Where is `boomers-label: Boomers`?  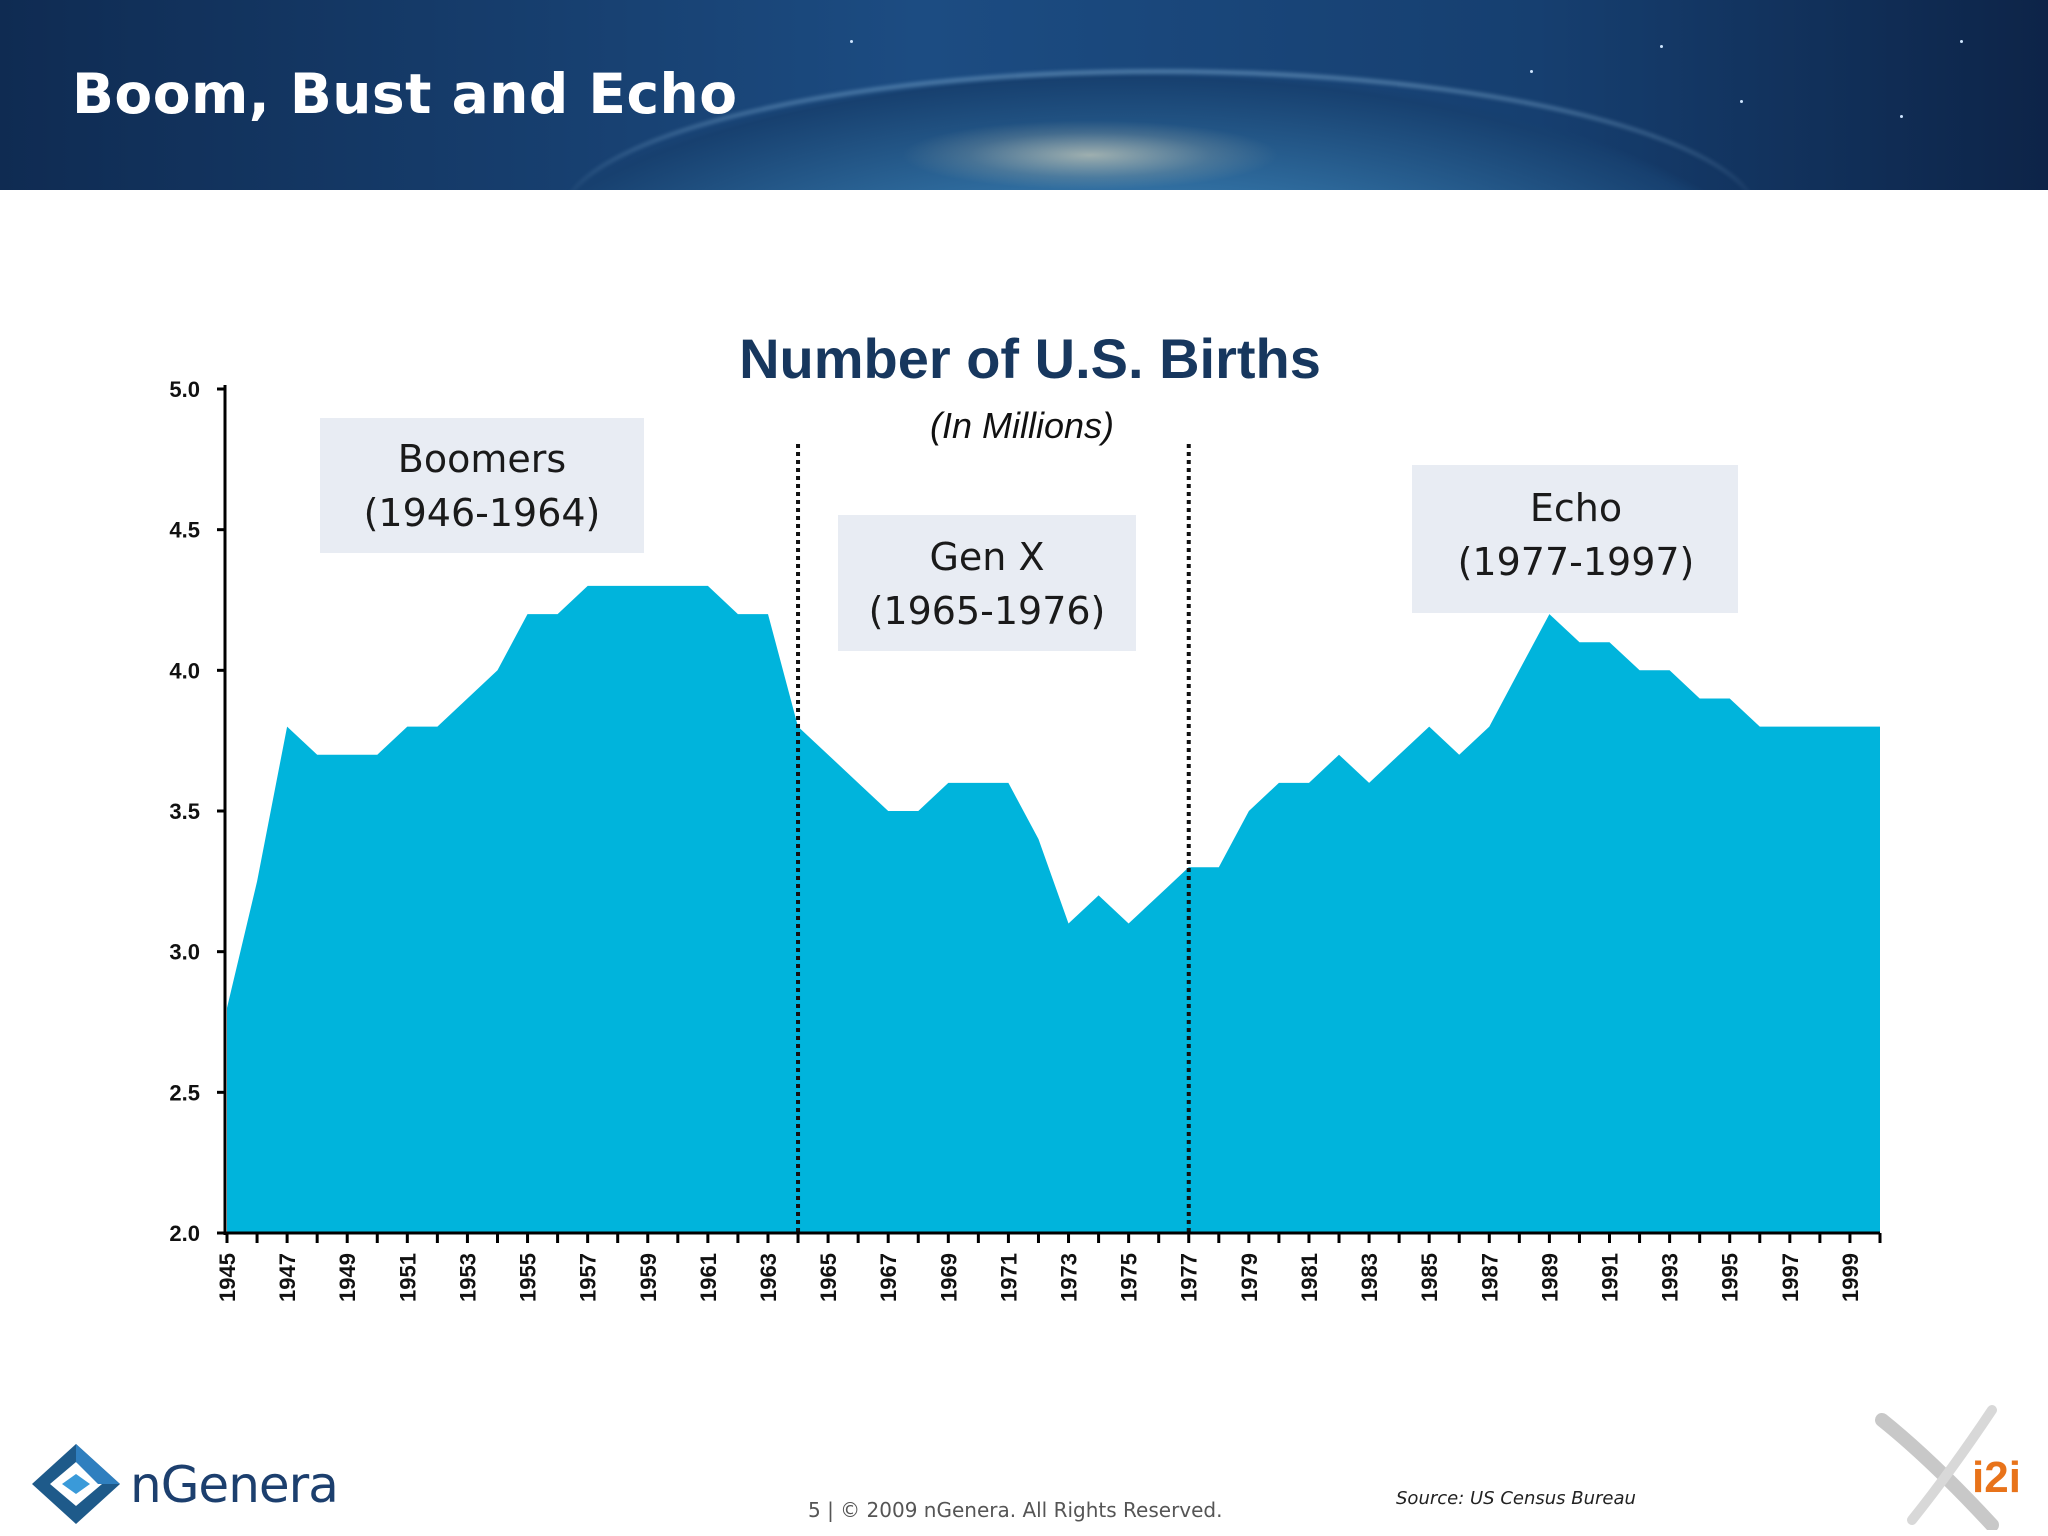 boomers-label: Boomers is located at coordinates (482, 459).